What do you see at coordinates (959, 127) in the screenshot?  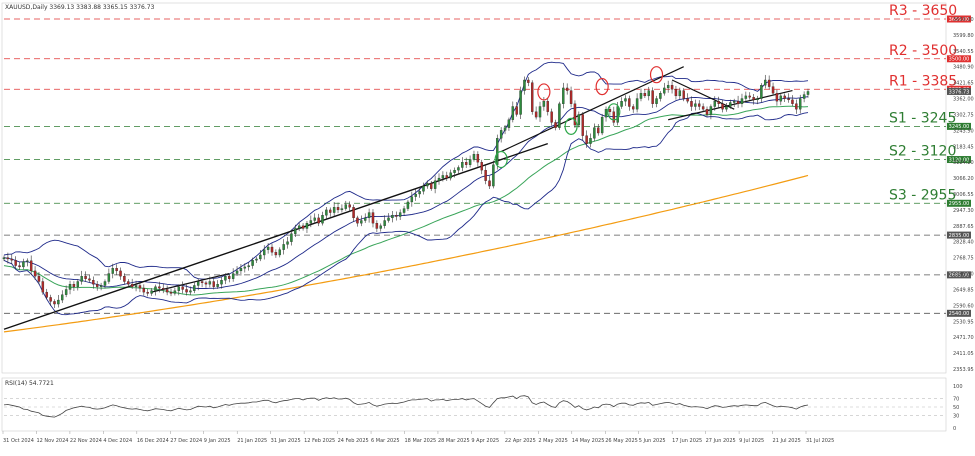 I see `level-tag-text: 3245.00` at bounding box center [959, 127].